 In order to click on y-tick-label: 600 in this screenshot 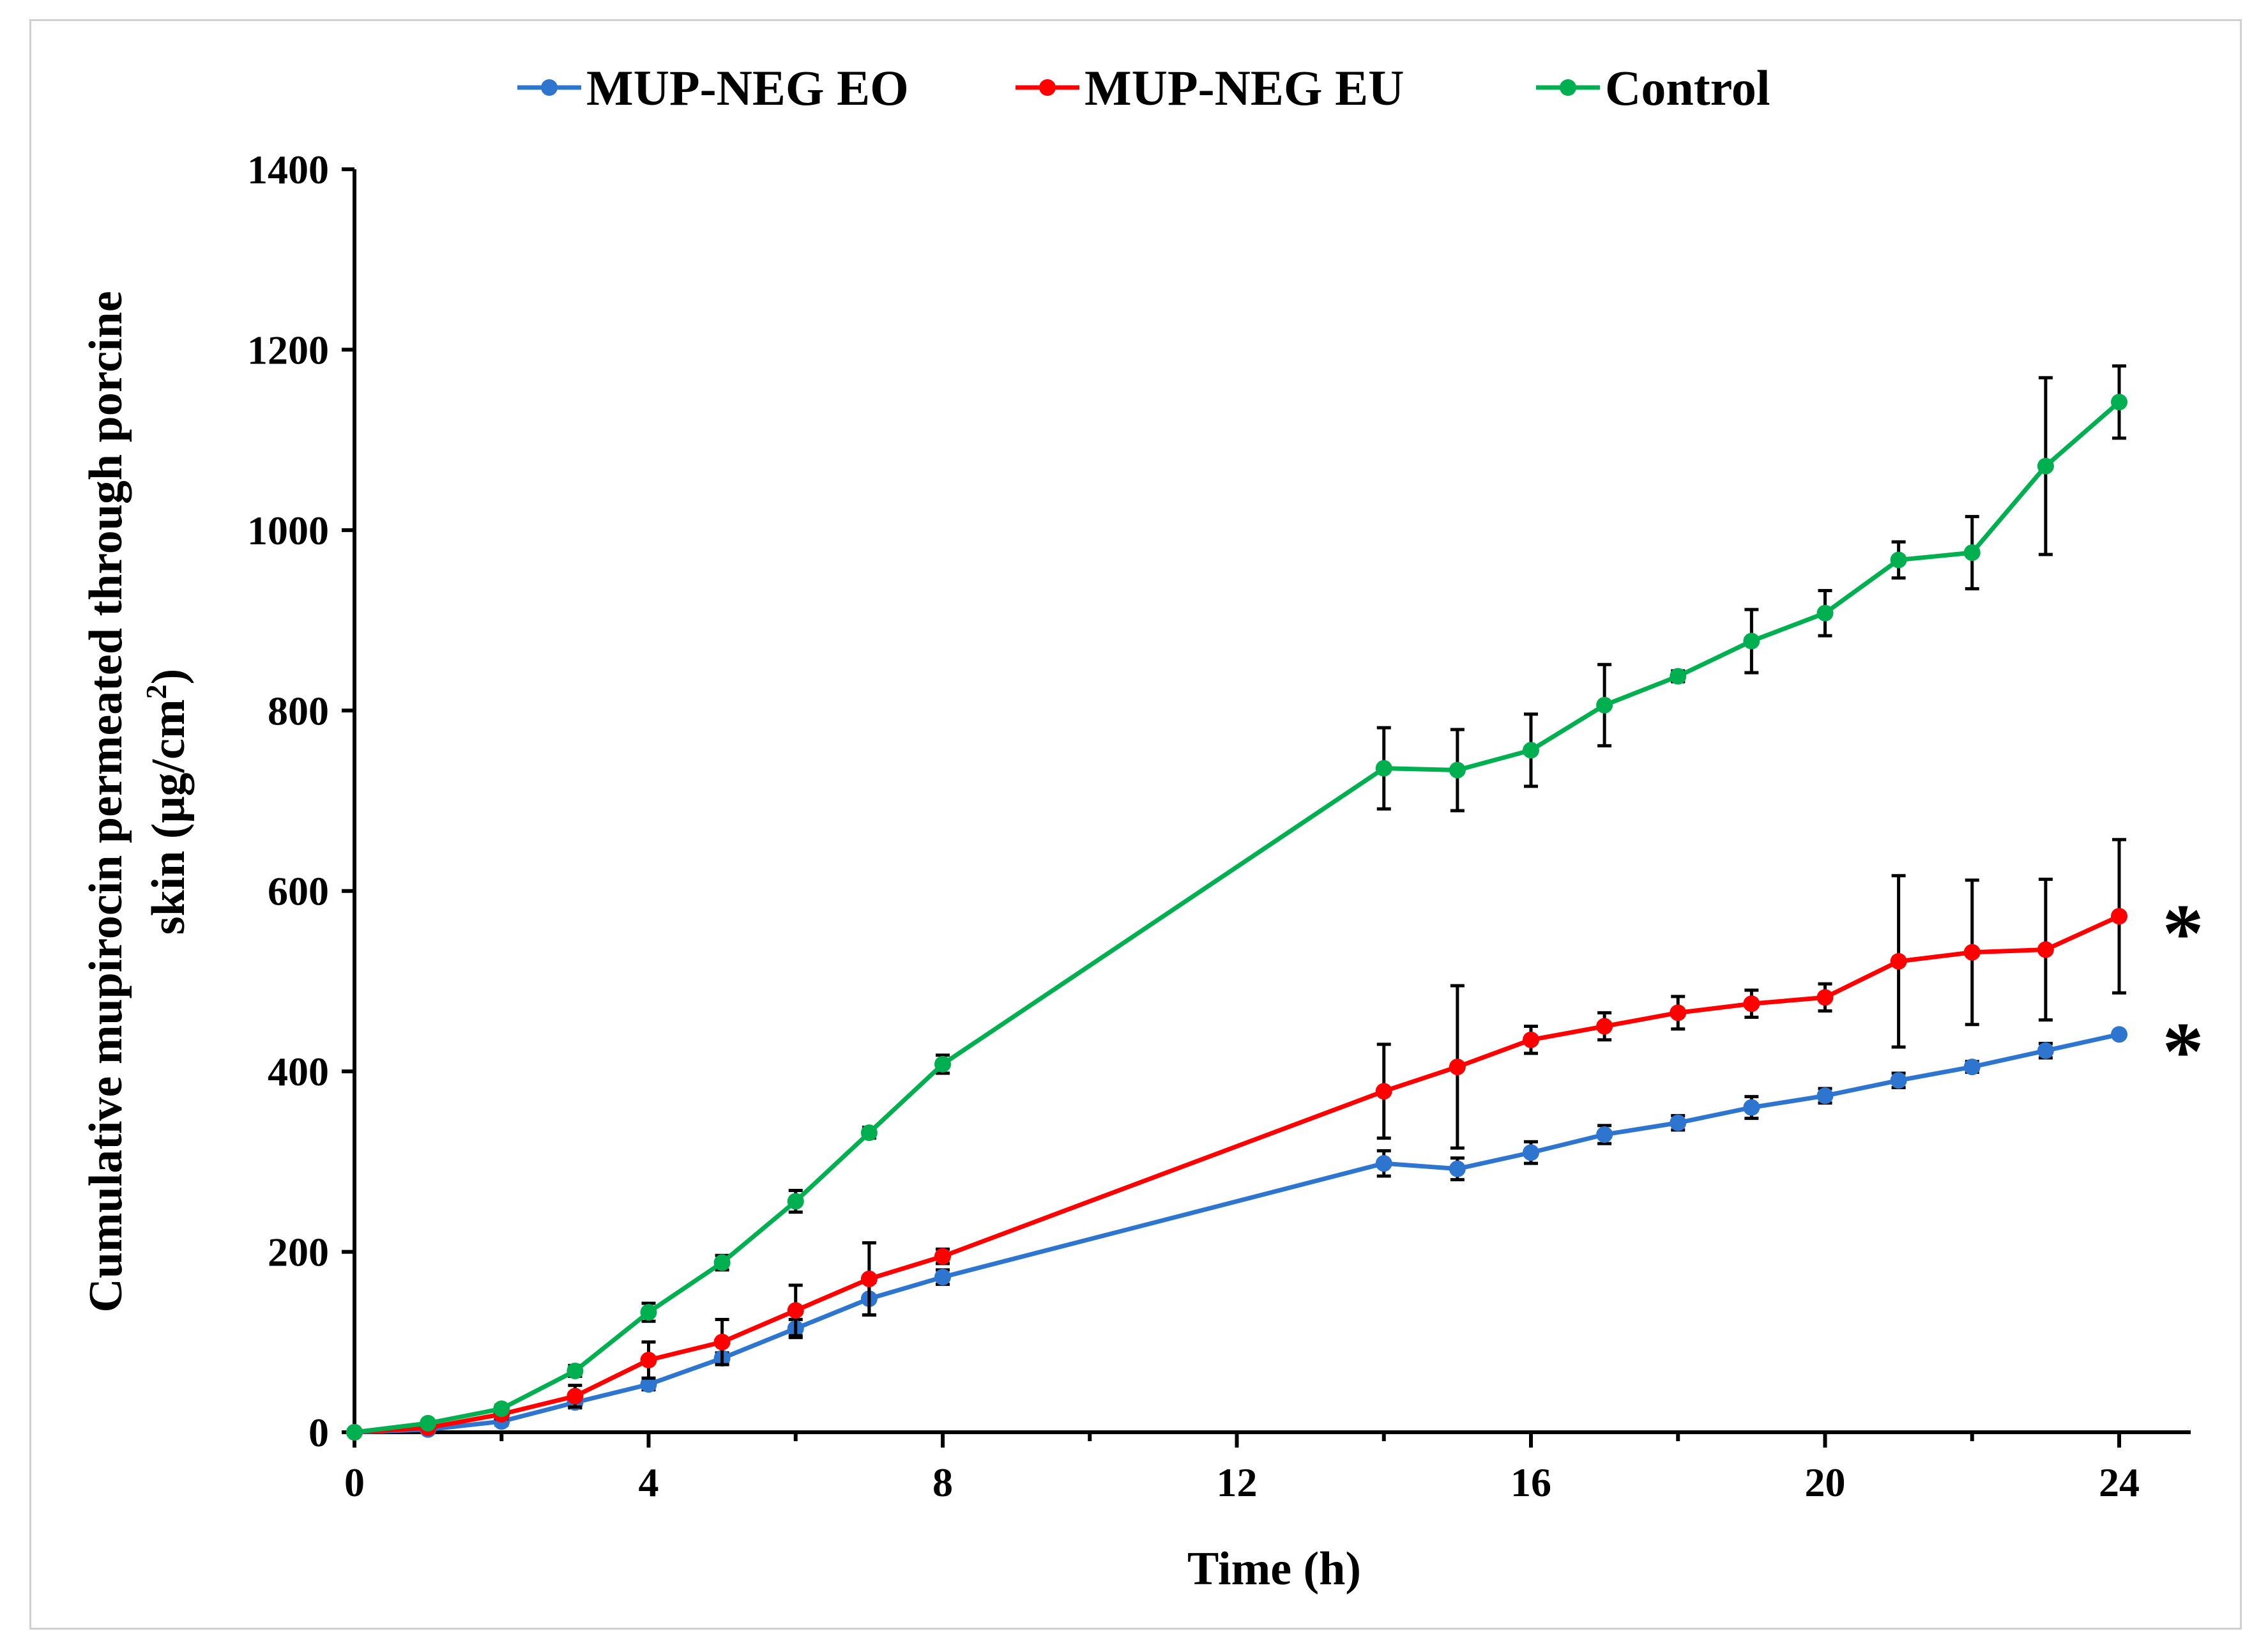, I will do `click(298, 891)`.